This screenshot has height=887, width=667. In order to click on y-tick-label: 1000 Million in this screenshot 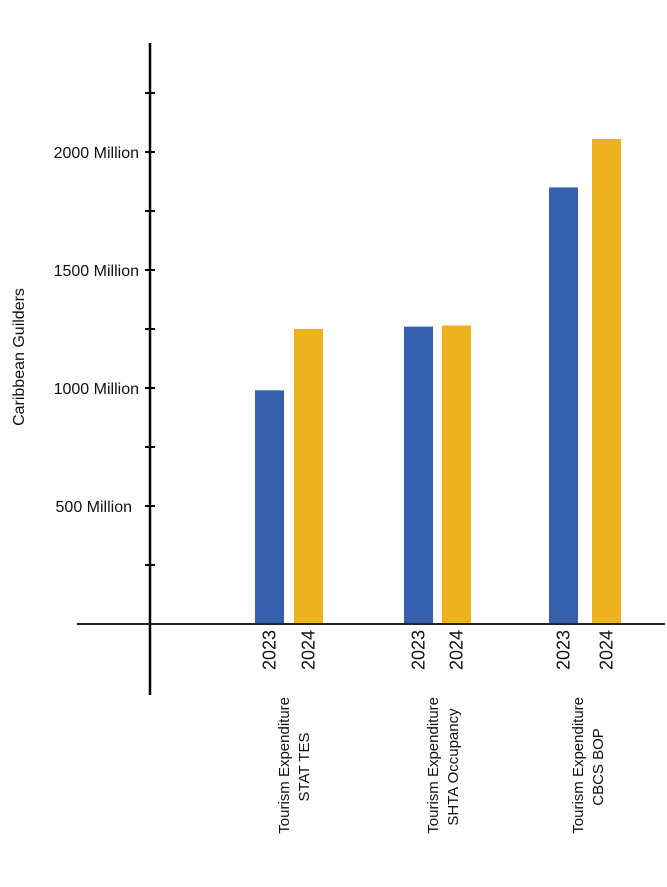, I will do `click(96, 389)`.